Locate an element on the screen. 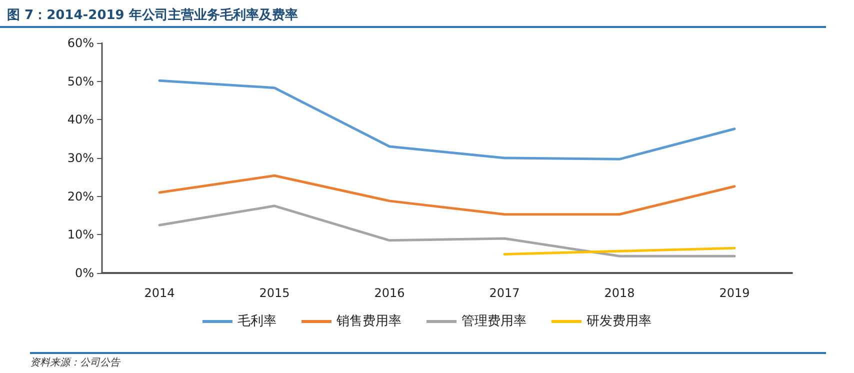 The width and height of the screenshot is (854, 373). legend-label: 研发费用率 is located at coordinates (619, 321).